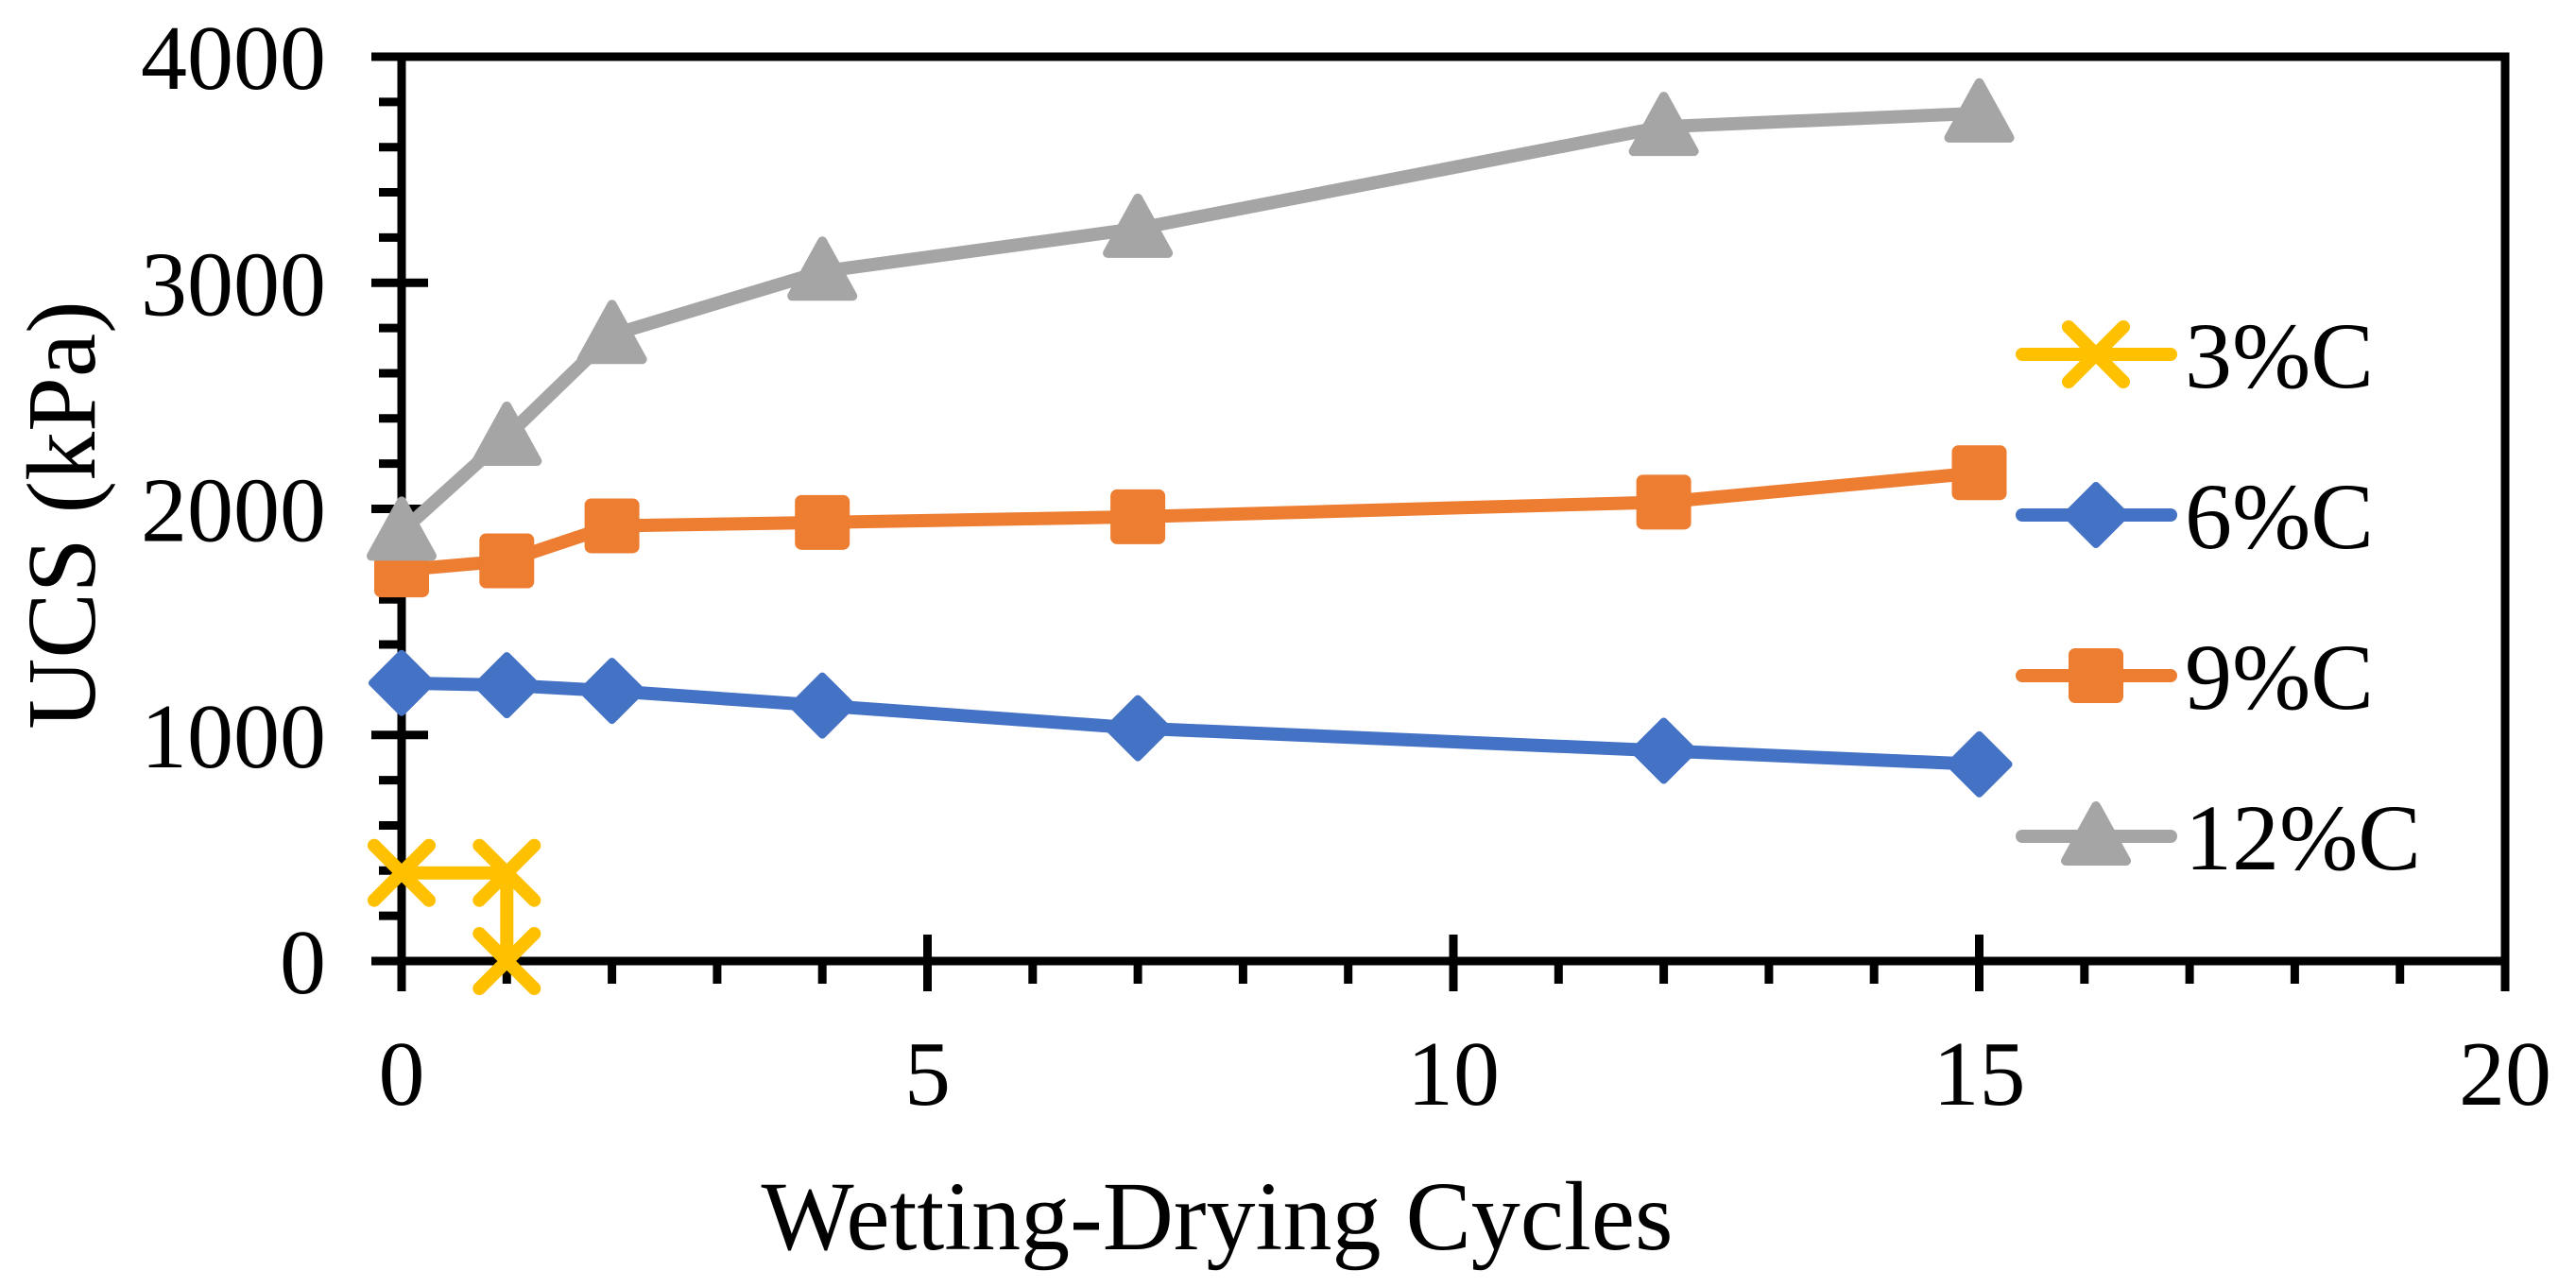 The height and width of the screenshot is (1288, 2576). What do you see at coordinates (1190, 521) in the screenshot?
I see `series-9pctC` at bounding box center [1190, 521].